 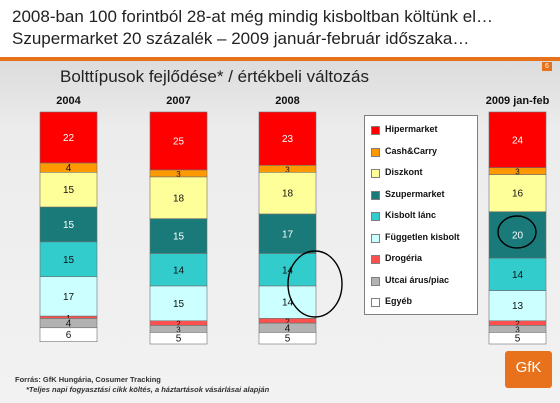 What do you see at coordinates (547, 66) in the screenshot?
I see `page-number: 6` at bounding box center [547, 66].